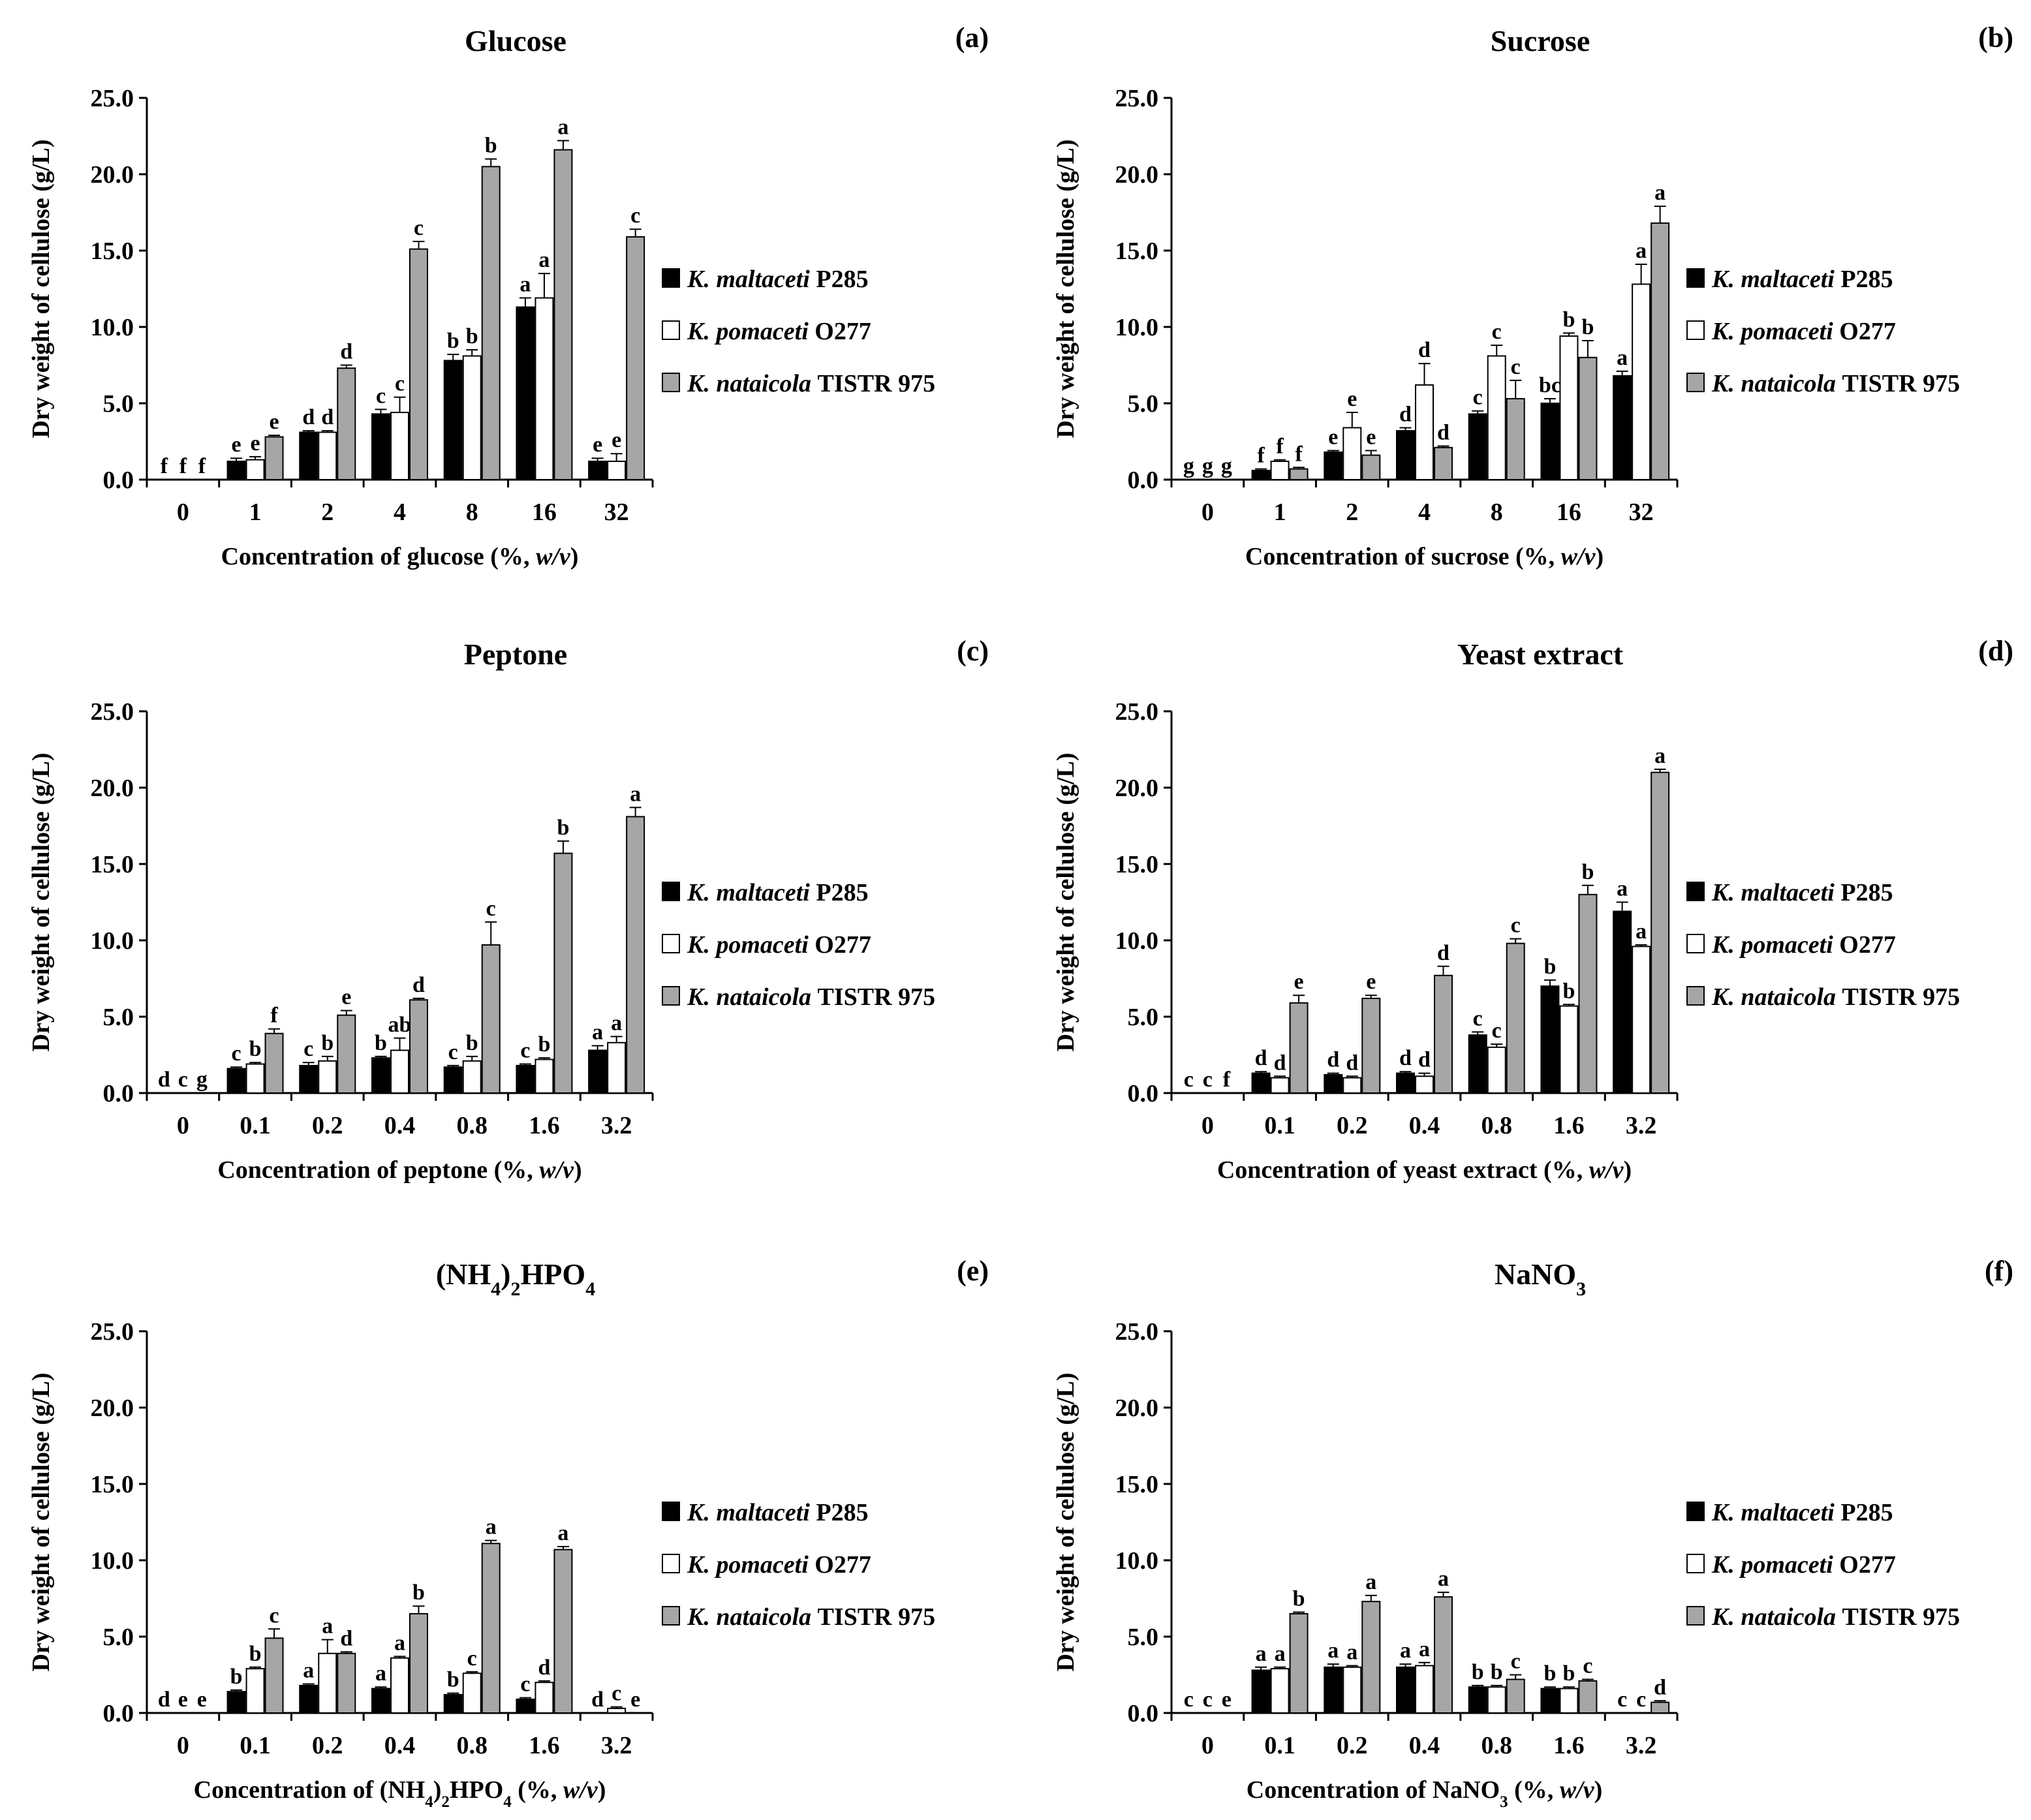 This screenshot has height=1820, width=2031. What do you see at coordinates (616, 1126) in the screenshot?
I see `x-tick-label: 3.2` at bounding box center [616, 1126].